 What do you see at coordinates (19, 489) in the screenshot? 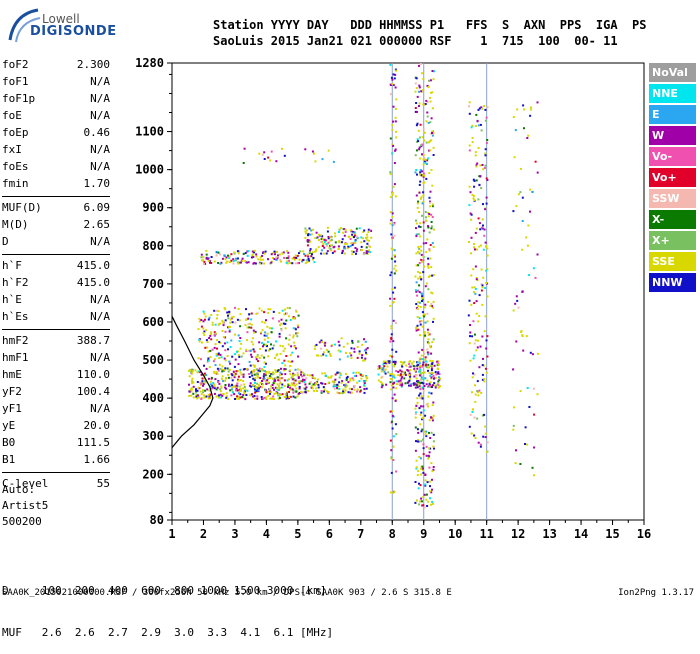
I see `auto-label: Auto:` at bounding box center [19, 489].